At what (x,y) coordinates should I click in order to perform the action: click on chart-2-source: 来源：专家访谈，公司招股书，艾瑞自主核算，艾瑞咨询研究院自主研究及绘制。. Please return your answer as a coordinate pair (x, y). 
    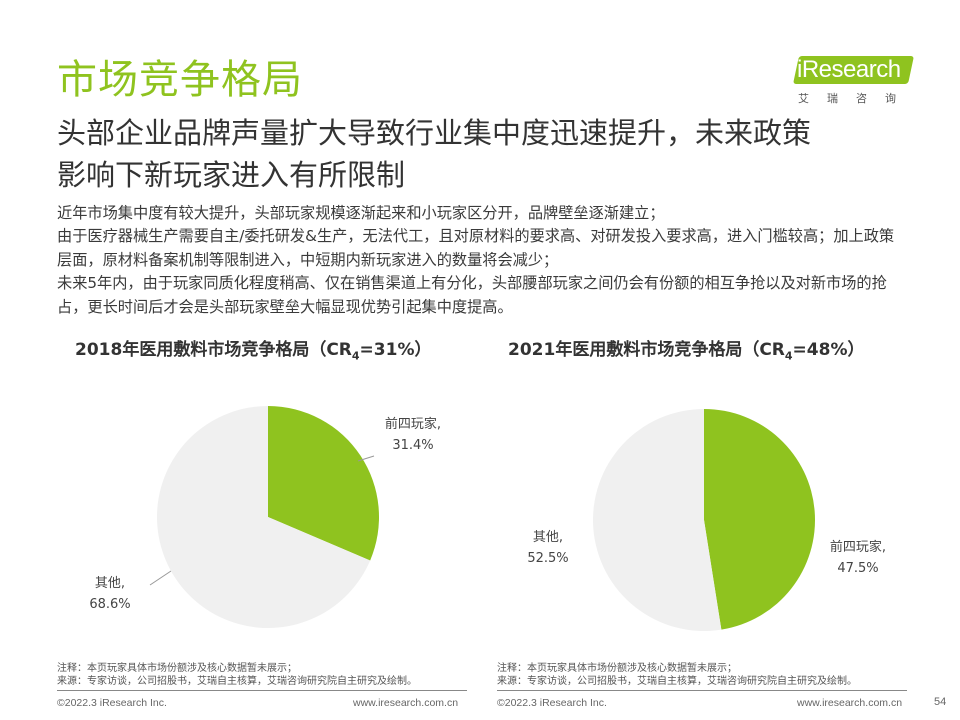
    Looking at the image, I should click on (677, 681).